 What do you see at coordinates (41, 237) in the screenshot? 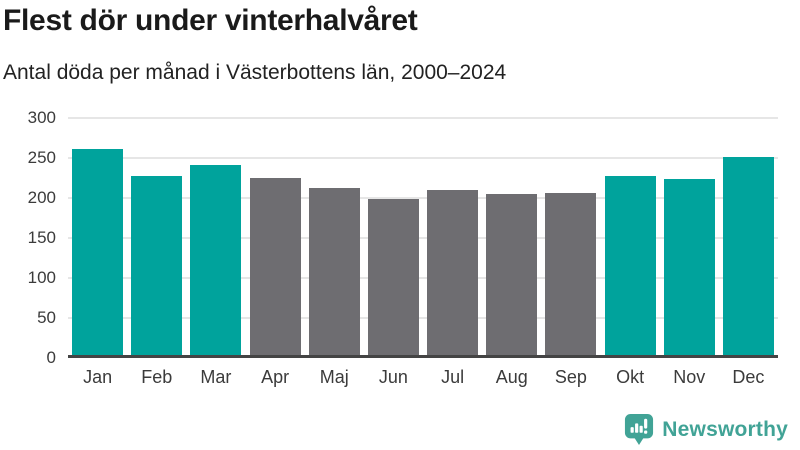
I see `y-tick-label-150: 150` at bounding box center [41, 237].